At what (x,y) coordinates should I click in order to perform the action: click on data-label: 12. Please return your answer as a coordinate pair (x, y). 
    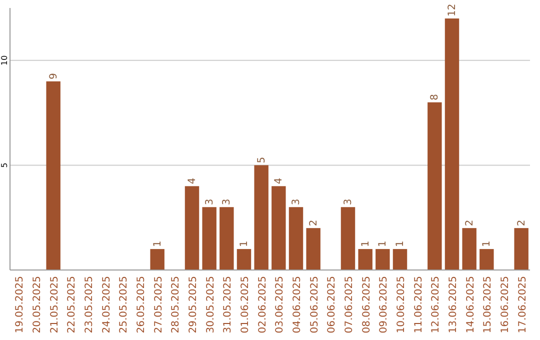
    Looking at the image, I should click on (452, 10).